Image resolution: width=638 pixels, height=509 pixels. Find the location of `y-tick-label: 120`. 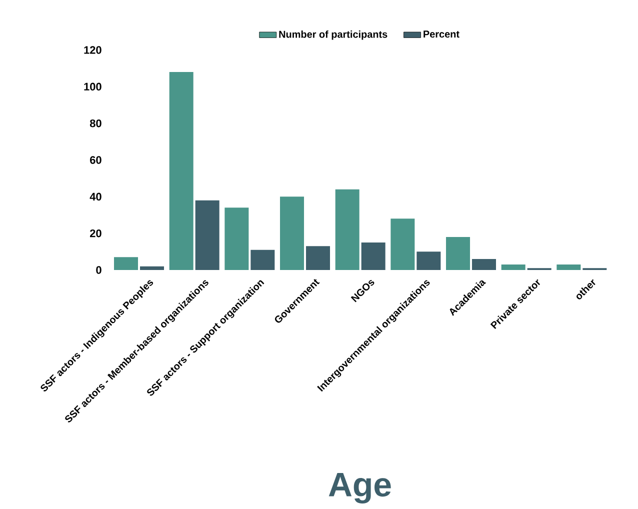

y-tick-label: 120 is located at coordinates (93, 50).